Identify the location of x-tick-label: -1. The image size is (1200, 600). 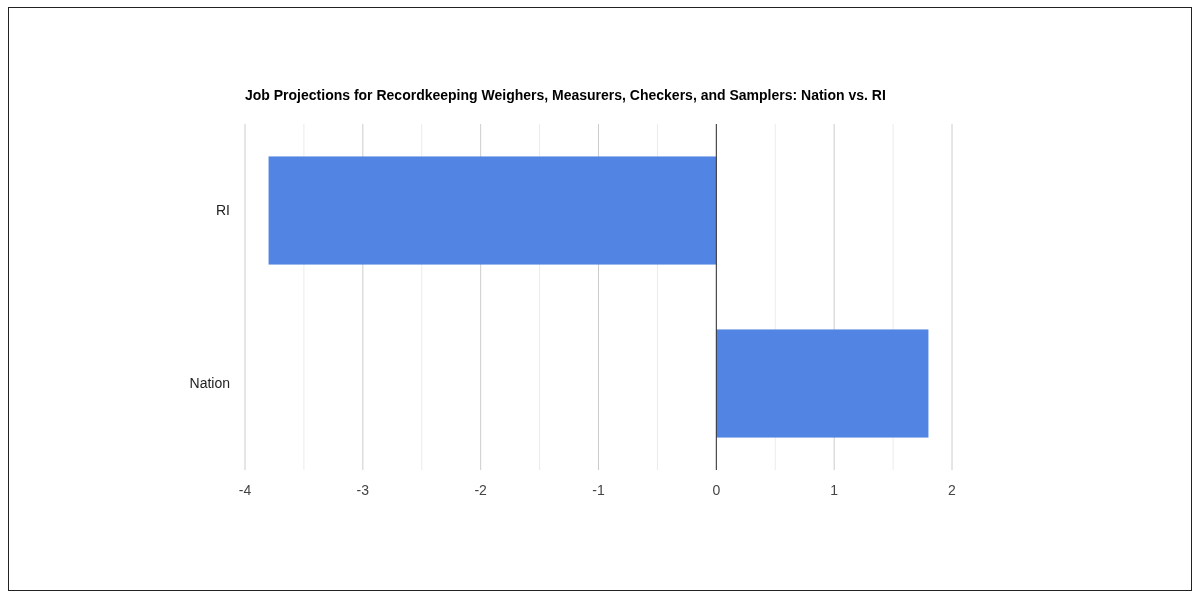
(598, 490).